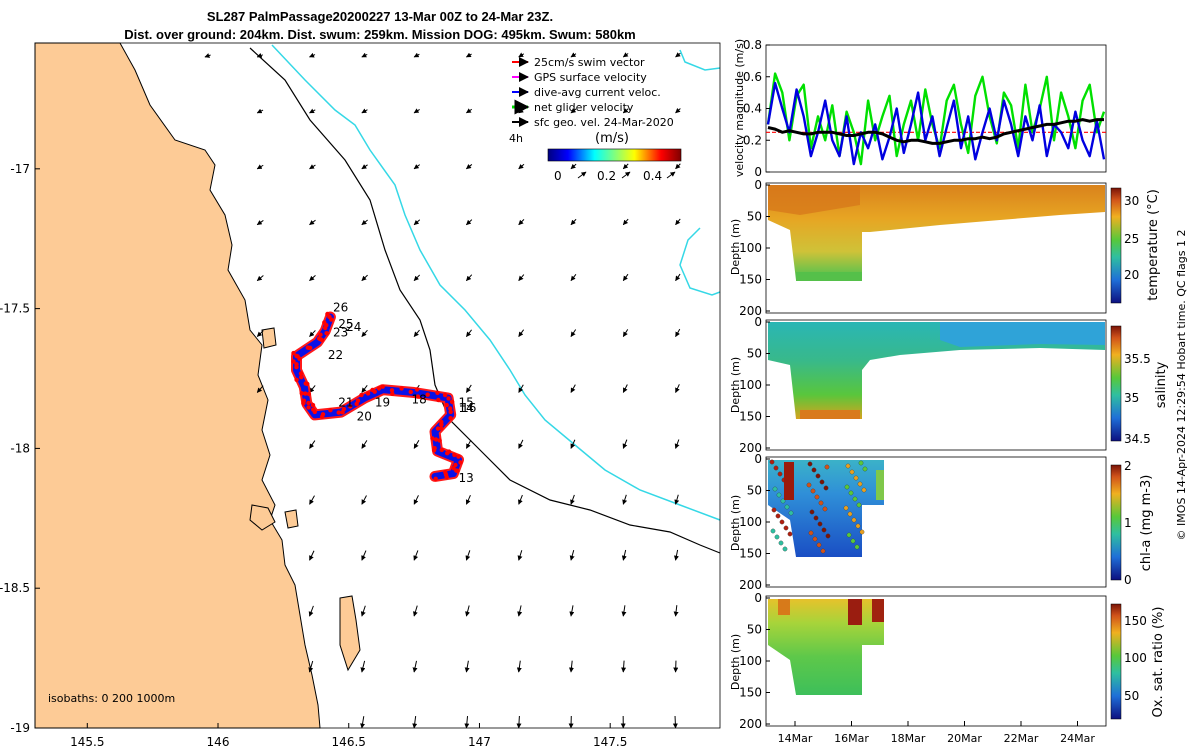 The height and width of the screenshot is (750, 1200). Describe the element at coordinates (20, 169) in the screenshot. I see `map-y-tick-label: -17` at that location.